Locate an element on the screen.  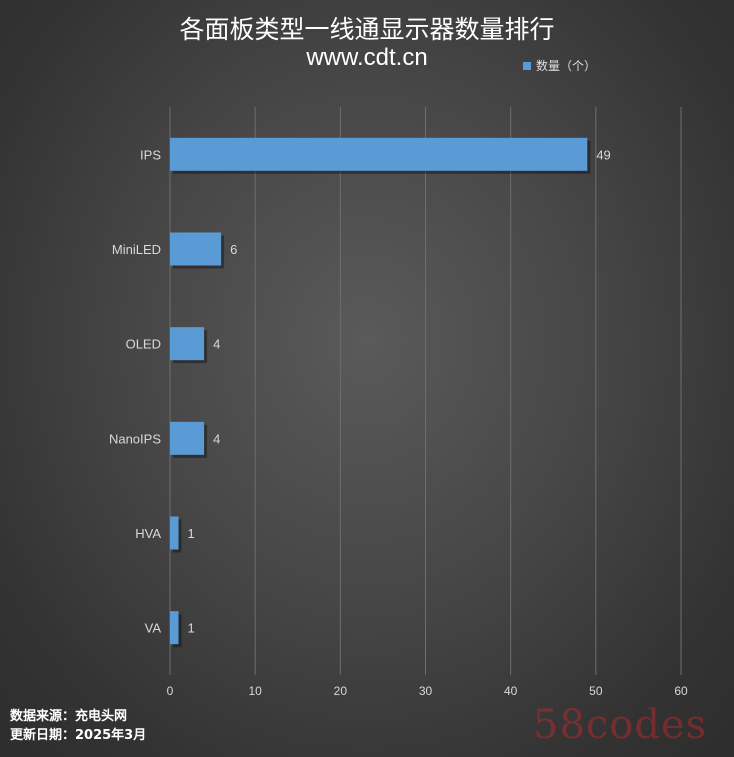
category-label: HVA is located at coordinates (148, 533).